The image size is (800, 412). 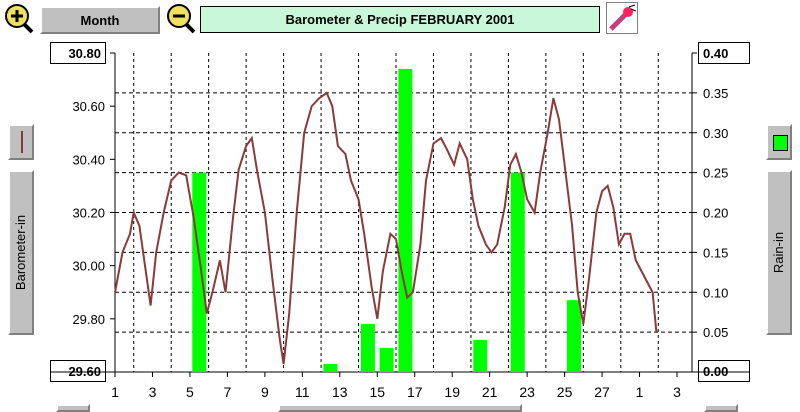 I want to click on chart-title: Barometer & Precip FEBRUARY 2001, so click(x=400, y=19).